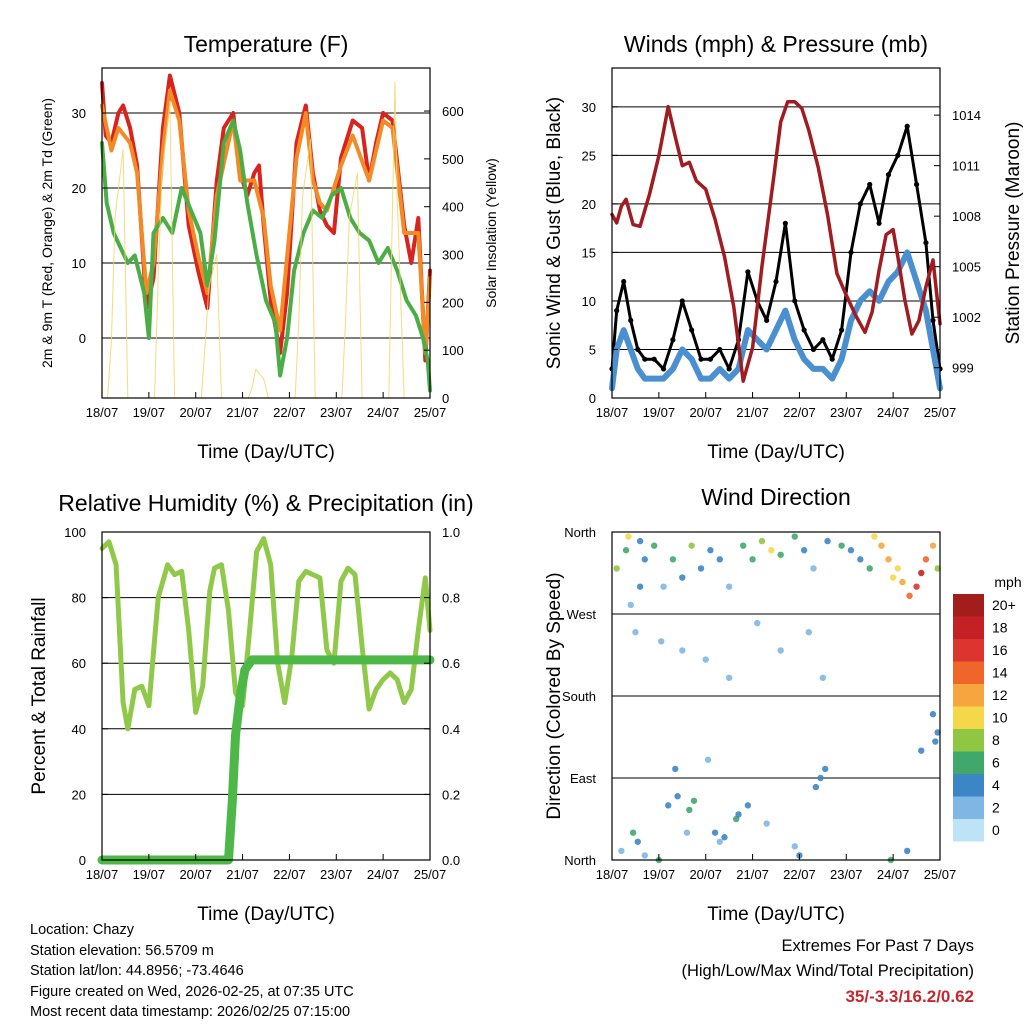 The width and height of the screenshot is (1024, 1024). I want to click on winds-y2-tick-label: 1014, so click(966, 115).